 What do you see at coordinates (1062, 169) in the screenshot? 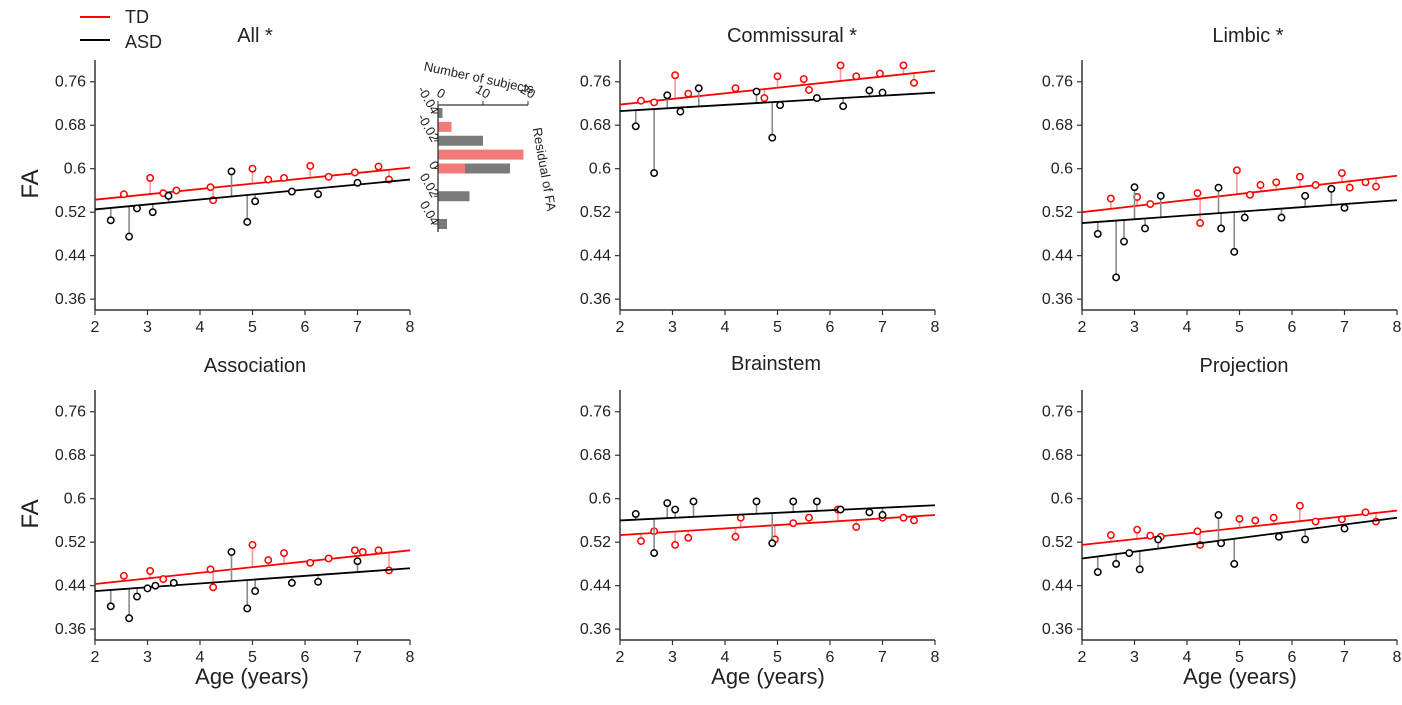
I see `y-tick-label: 0.6` at bounding box center [1062, 169].